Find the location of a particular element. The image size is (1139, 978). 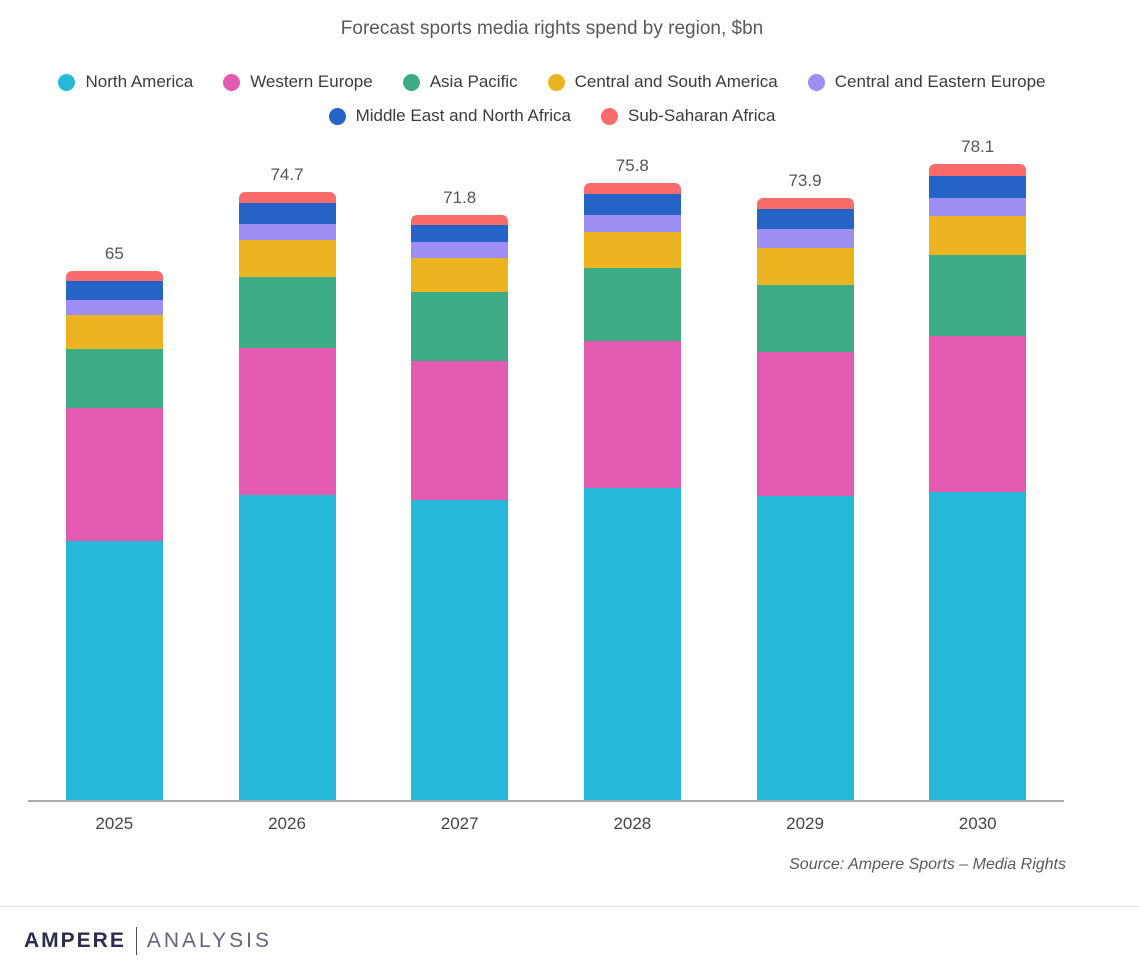

x-axis-label-2027: 2027 is located at coordinates (459, 823).